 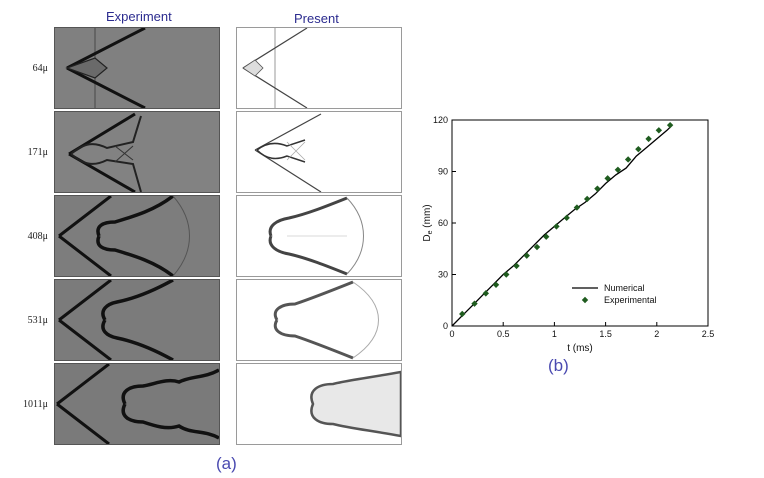 I want to click on experiment-column-title: Experiment, so click(x=139, y=16).